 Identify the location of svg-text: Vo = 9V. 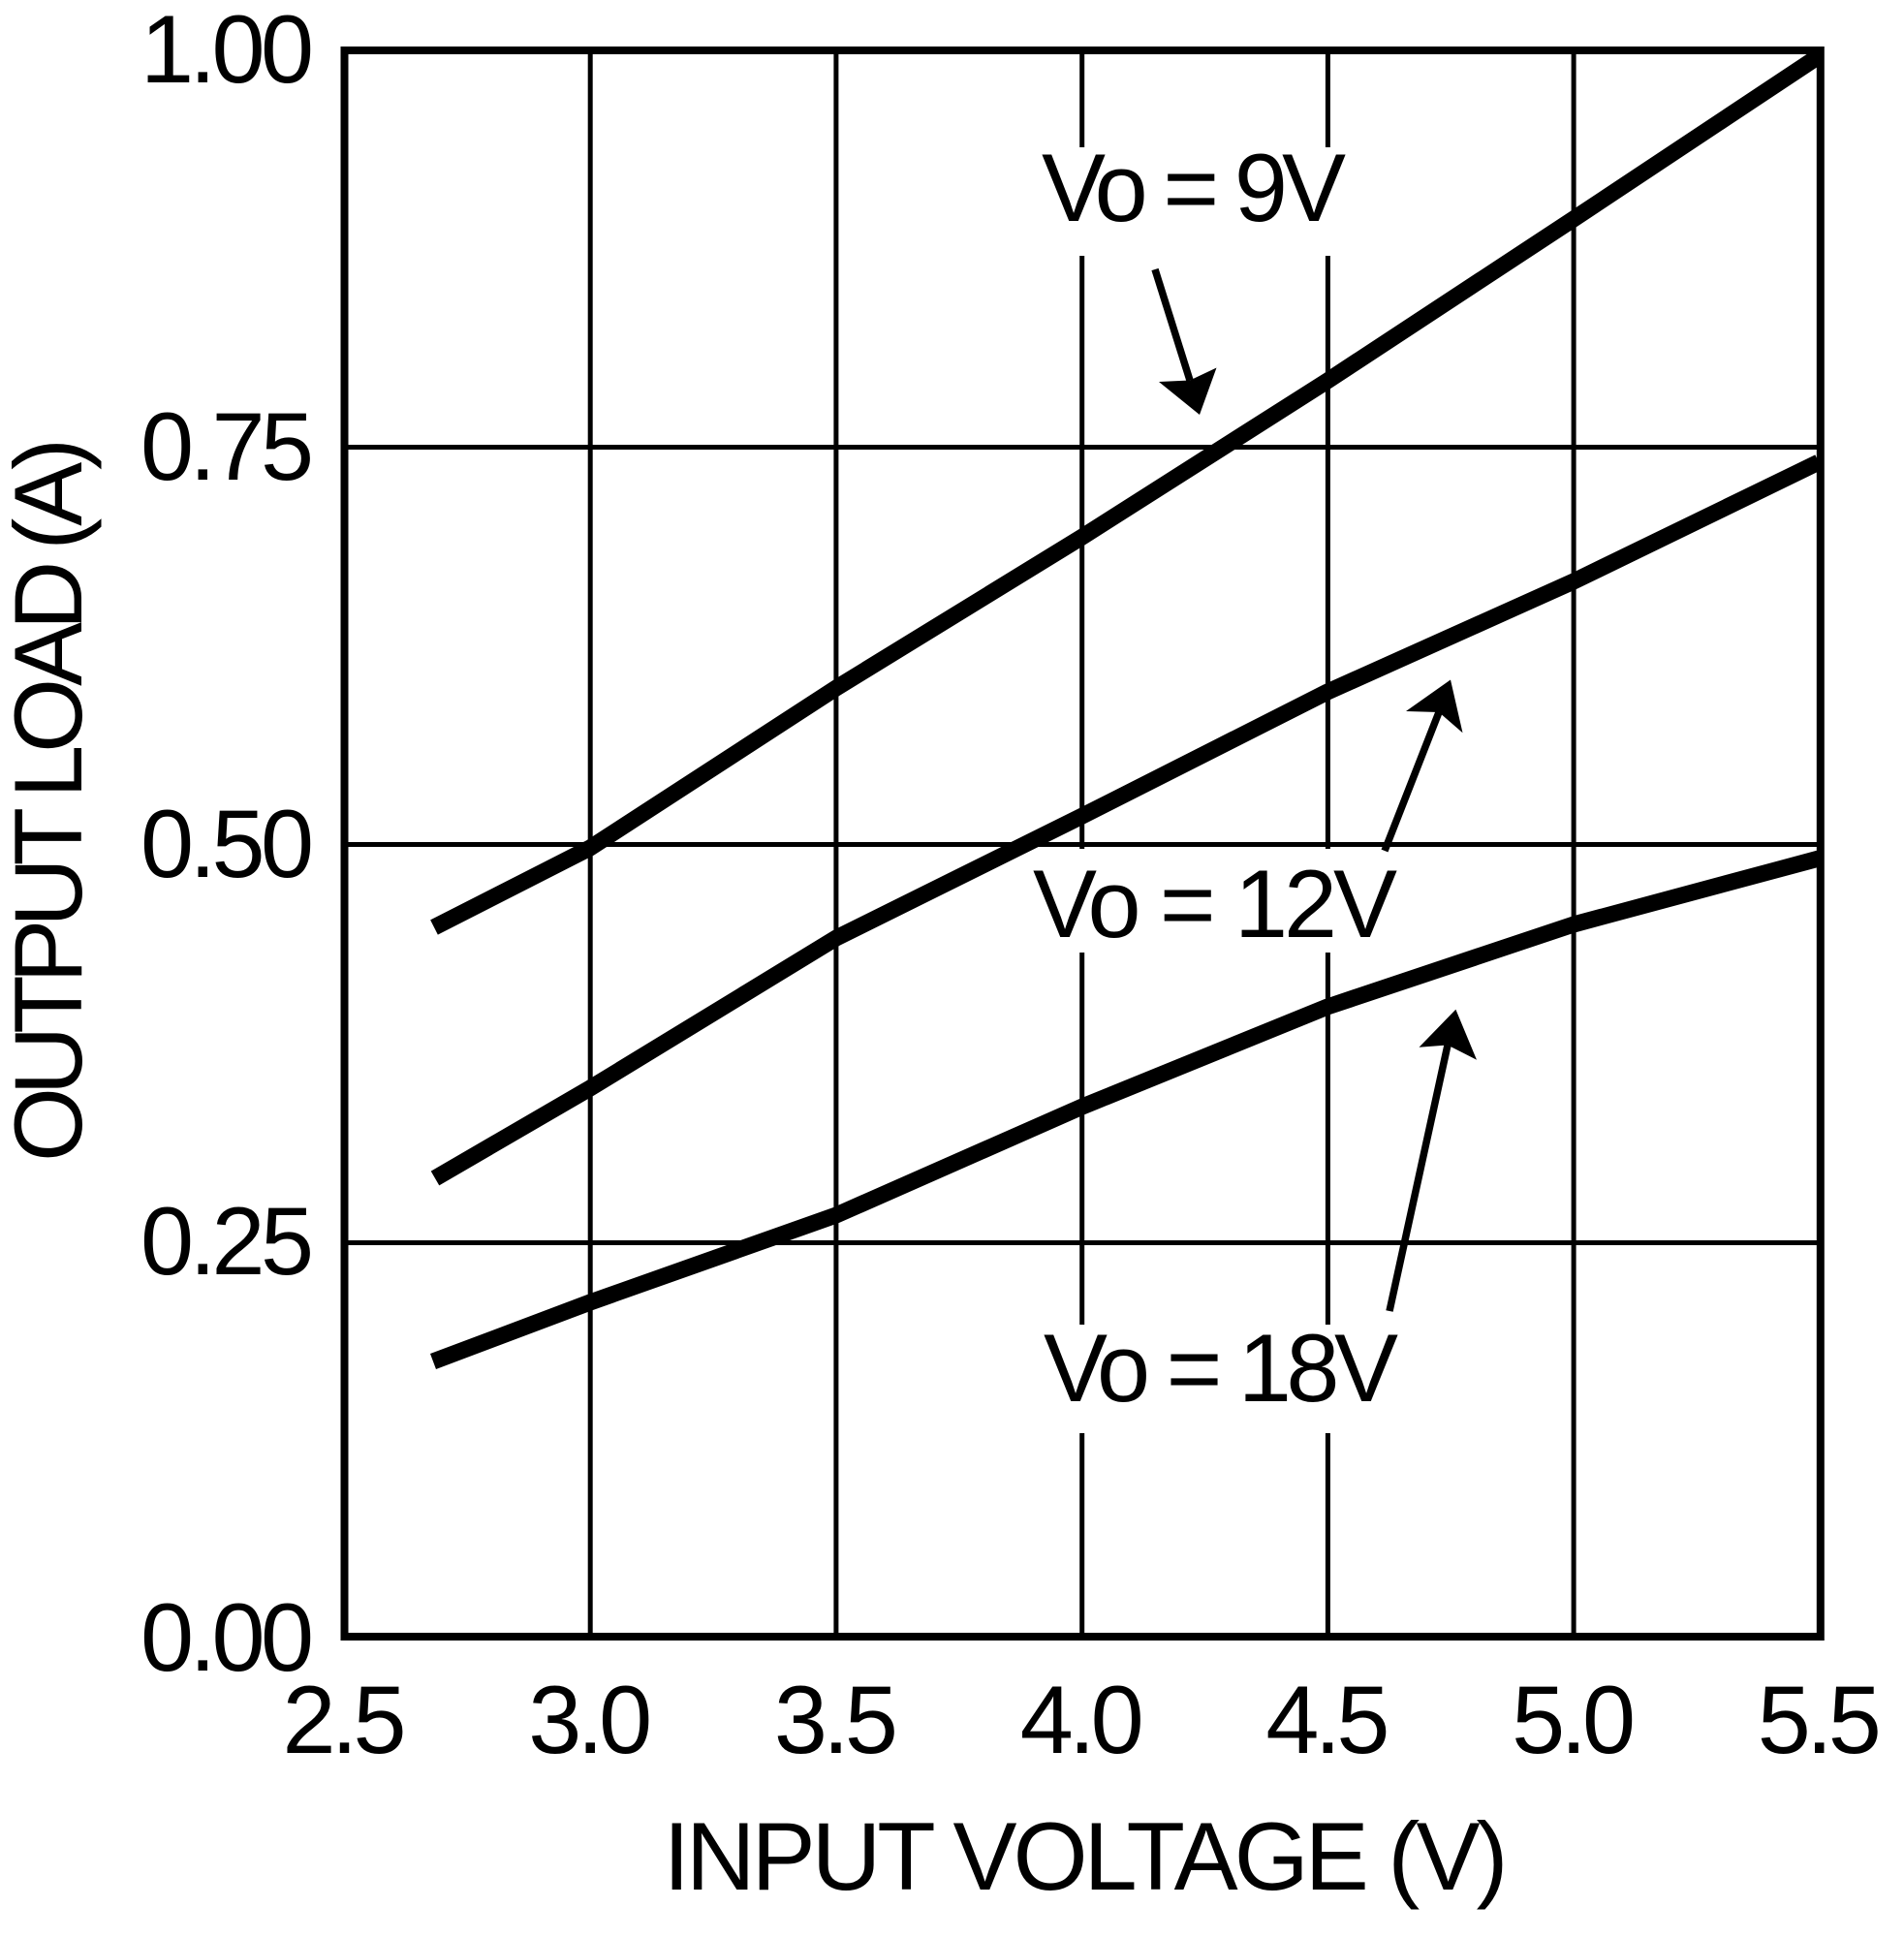
(1194, 188).